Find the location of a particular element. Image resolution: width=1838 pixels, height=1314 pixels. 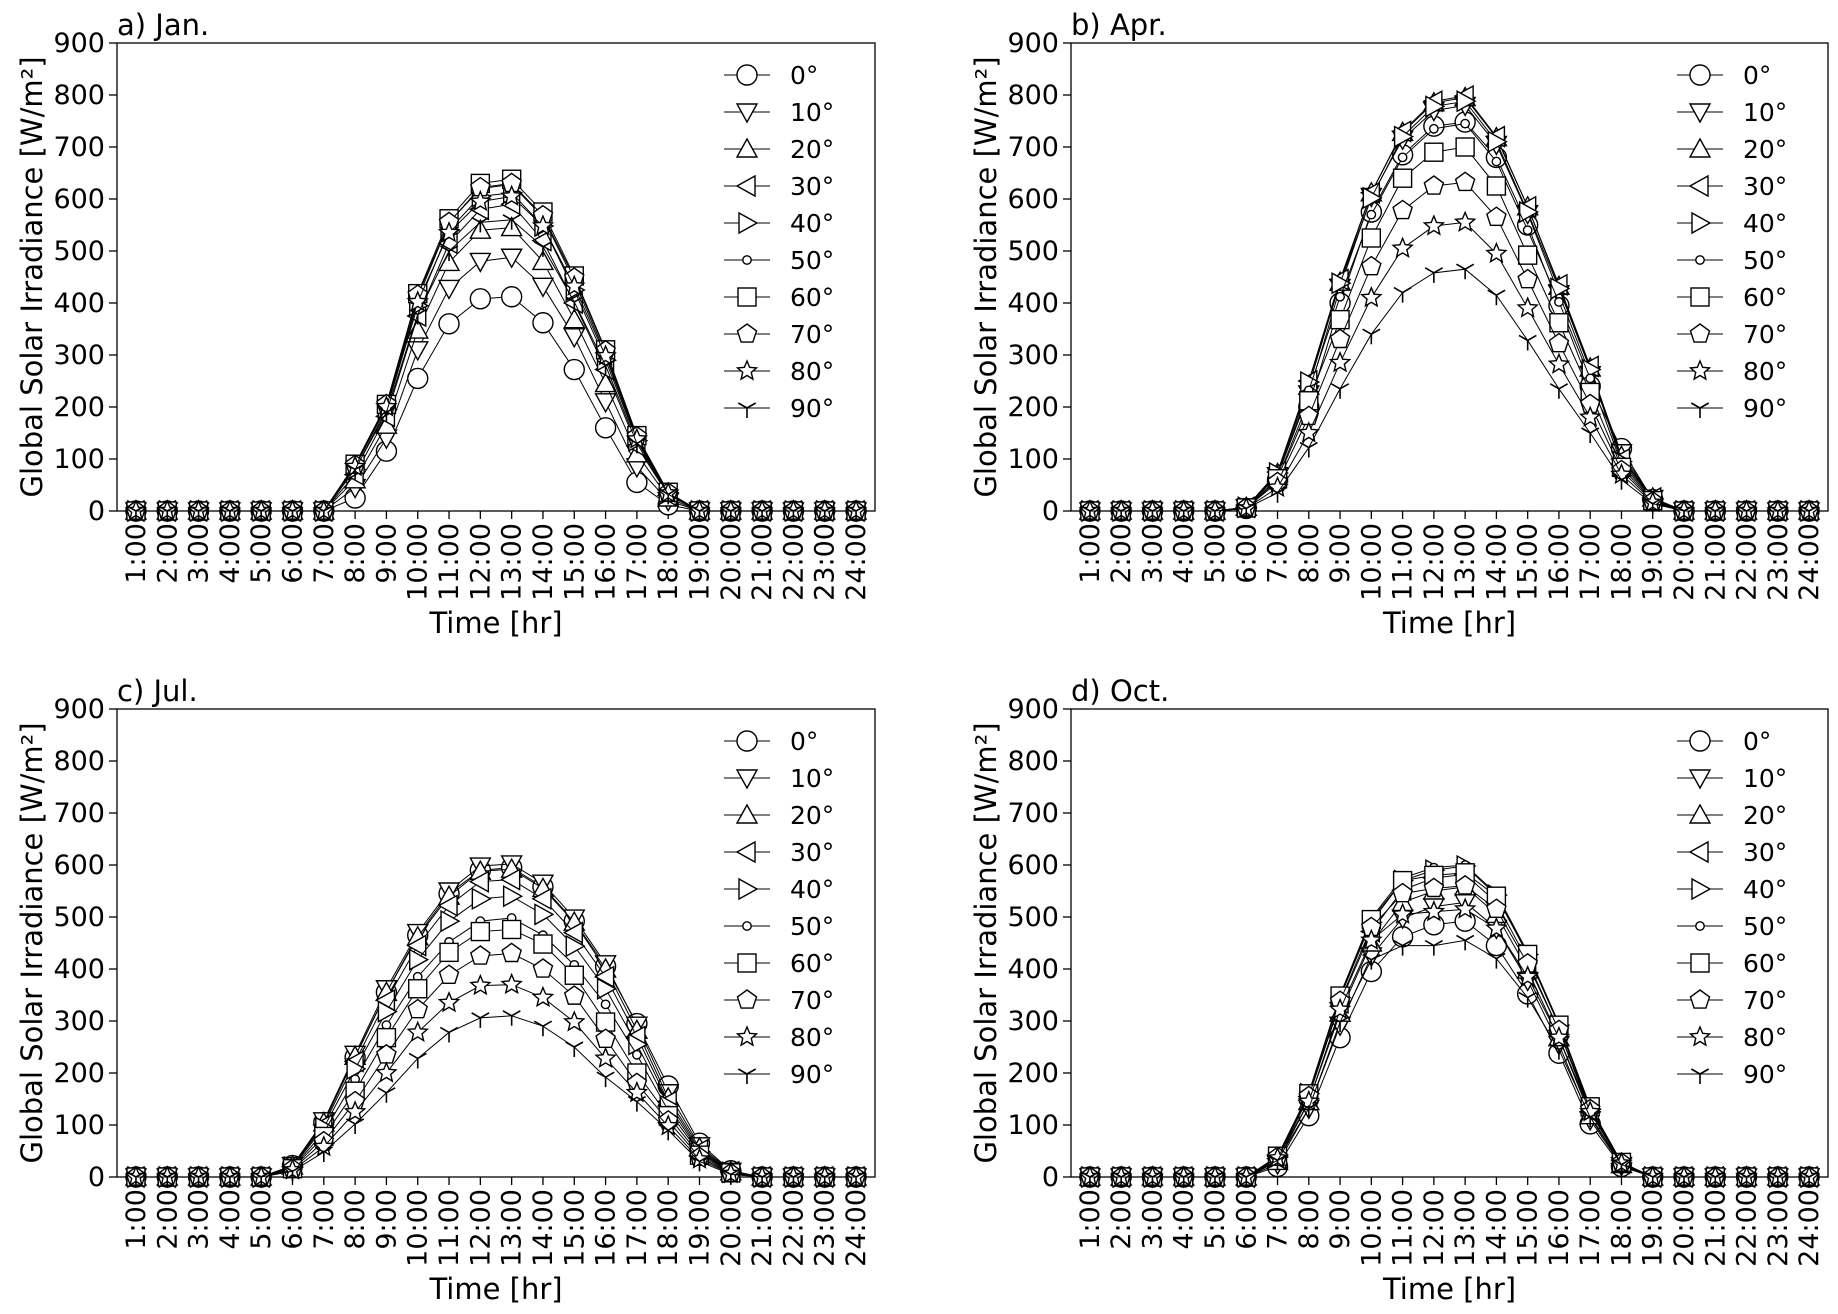

y-tick-label: 600 is located at coordinates (79, 865).